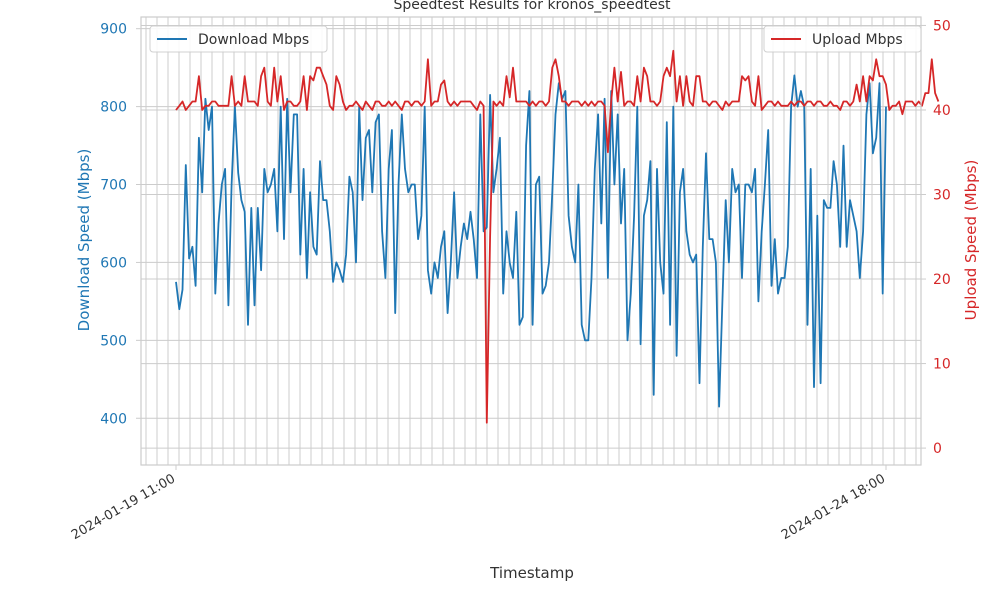  Describe the element at coordinates (113, 419) in the screenshot. I see `left-y-tick-label: 400` at that location.